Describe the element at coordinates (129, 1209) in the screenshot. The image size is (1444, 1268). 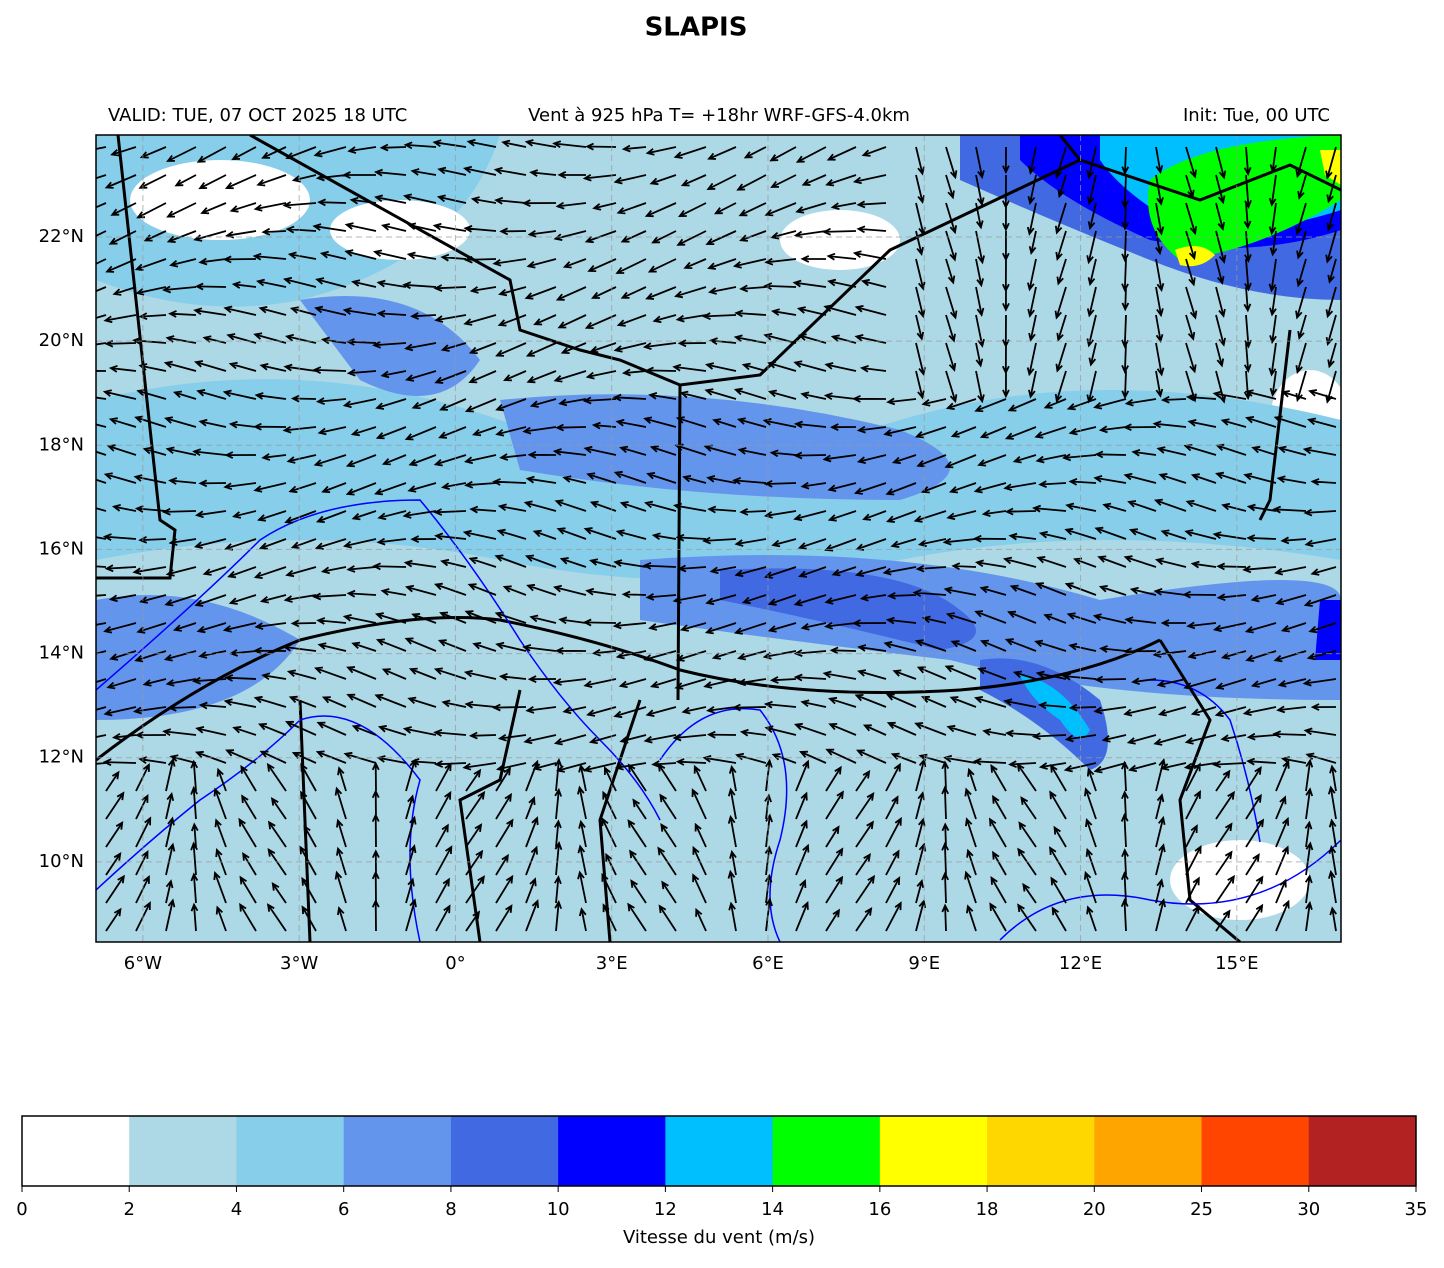
I see `colorbar-tick-label: 2` at that location.